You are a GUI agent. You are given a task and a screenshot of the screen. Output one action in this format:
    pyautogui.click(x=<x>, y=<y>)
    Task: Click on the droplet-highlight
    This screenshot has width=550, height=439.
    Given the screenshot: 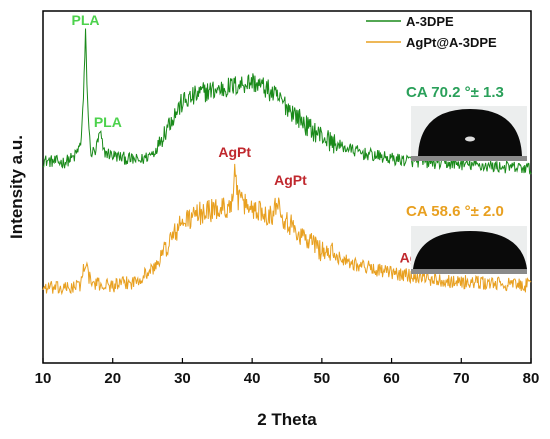 What is the action you would take?
    pyautogui.click(x=470, y=139)
    